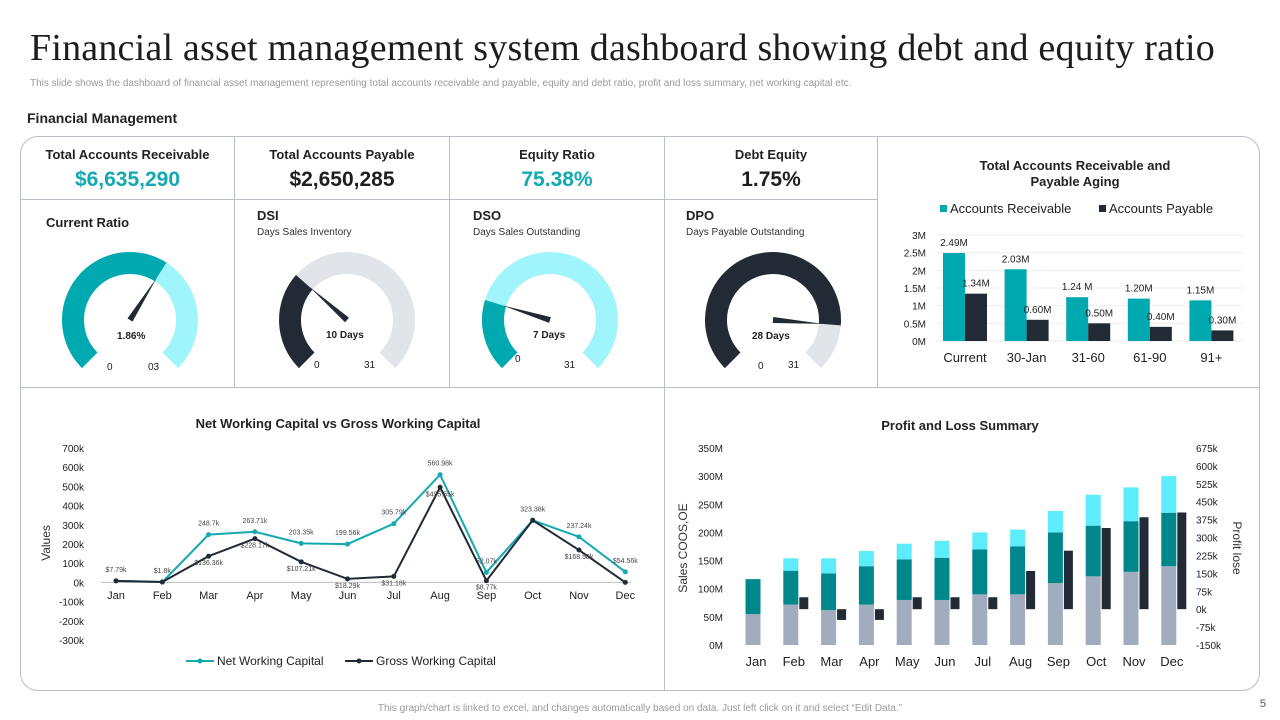 The width and height of the screenshot is (1280, 720). Describe the element at coordinates (710, 590) in the screenshot. I see `y-tick: 100M` at that location.